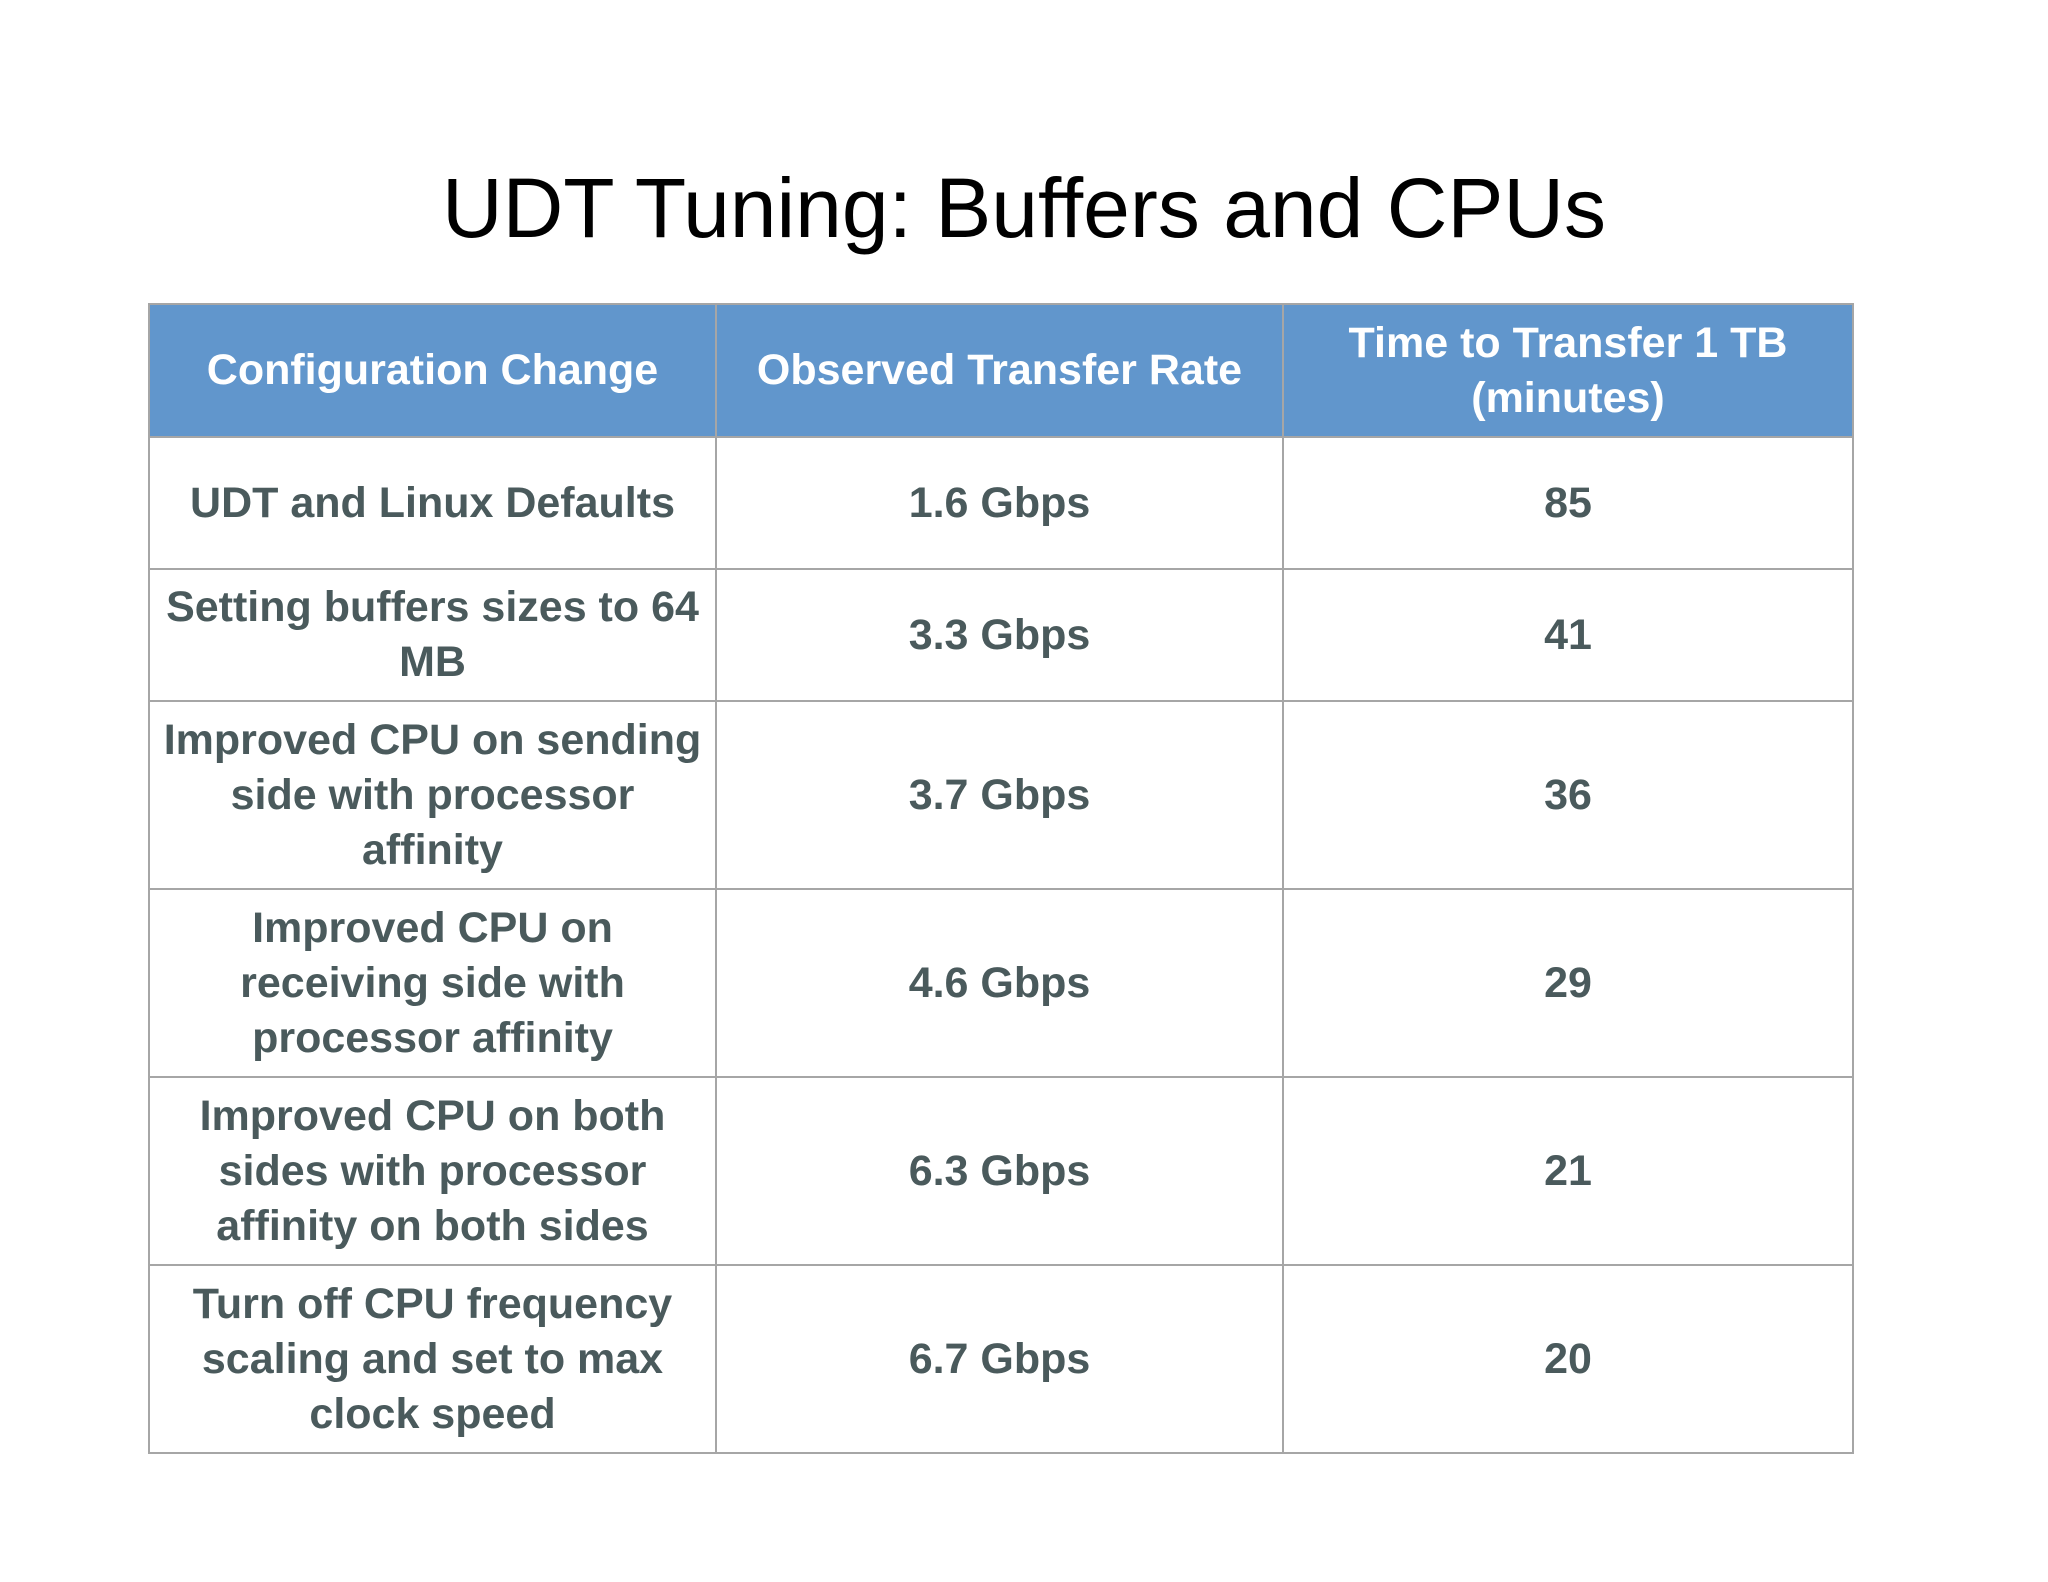  I want to click on transfer-time-cell: 85, so click(1568, 503).